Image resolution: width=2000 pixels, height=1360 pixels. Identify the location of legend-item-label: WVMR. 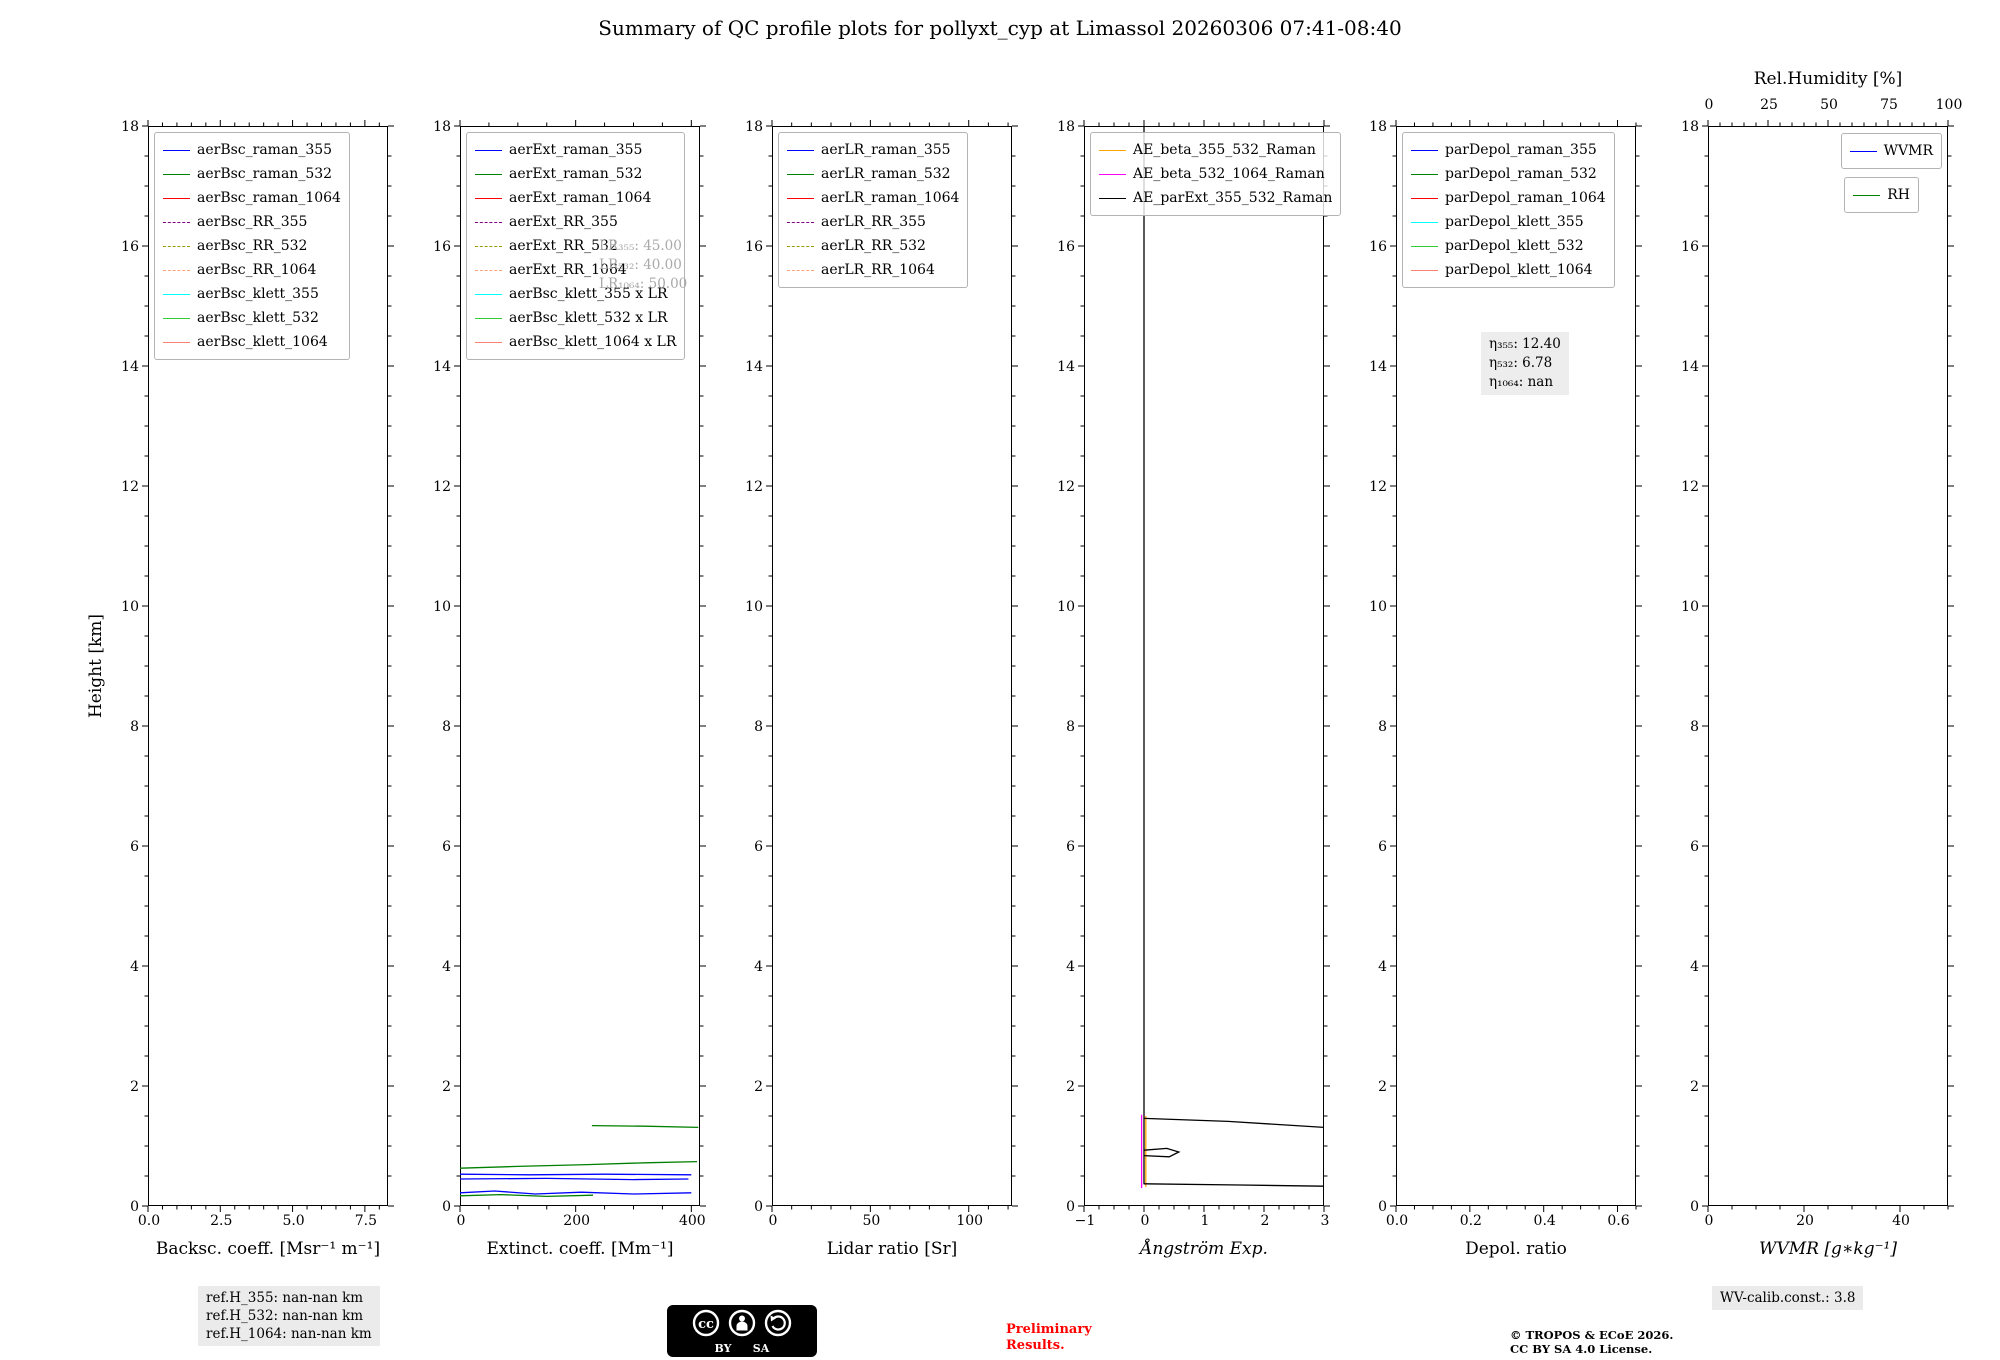
(1908, 151).